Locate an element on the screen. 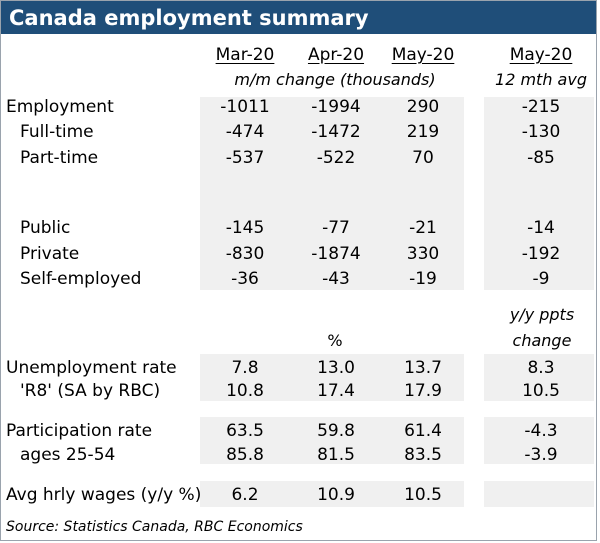  cell-private-may: 330 is located at coordinates (423, 254).